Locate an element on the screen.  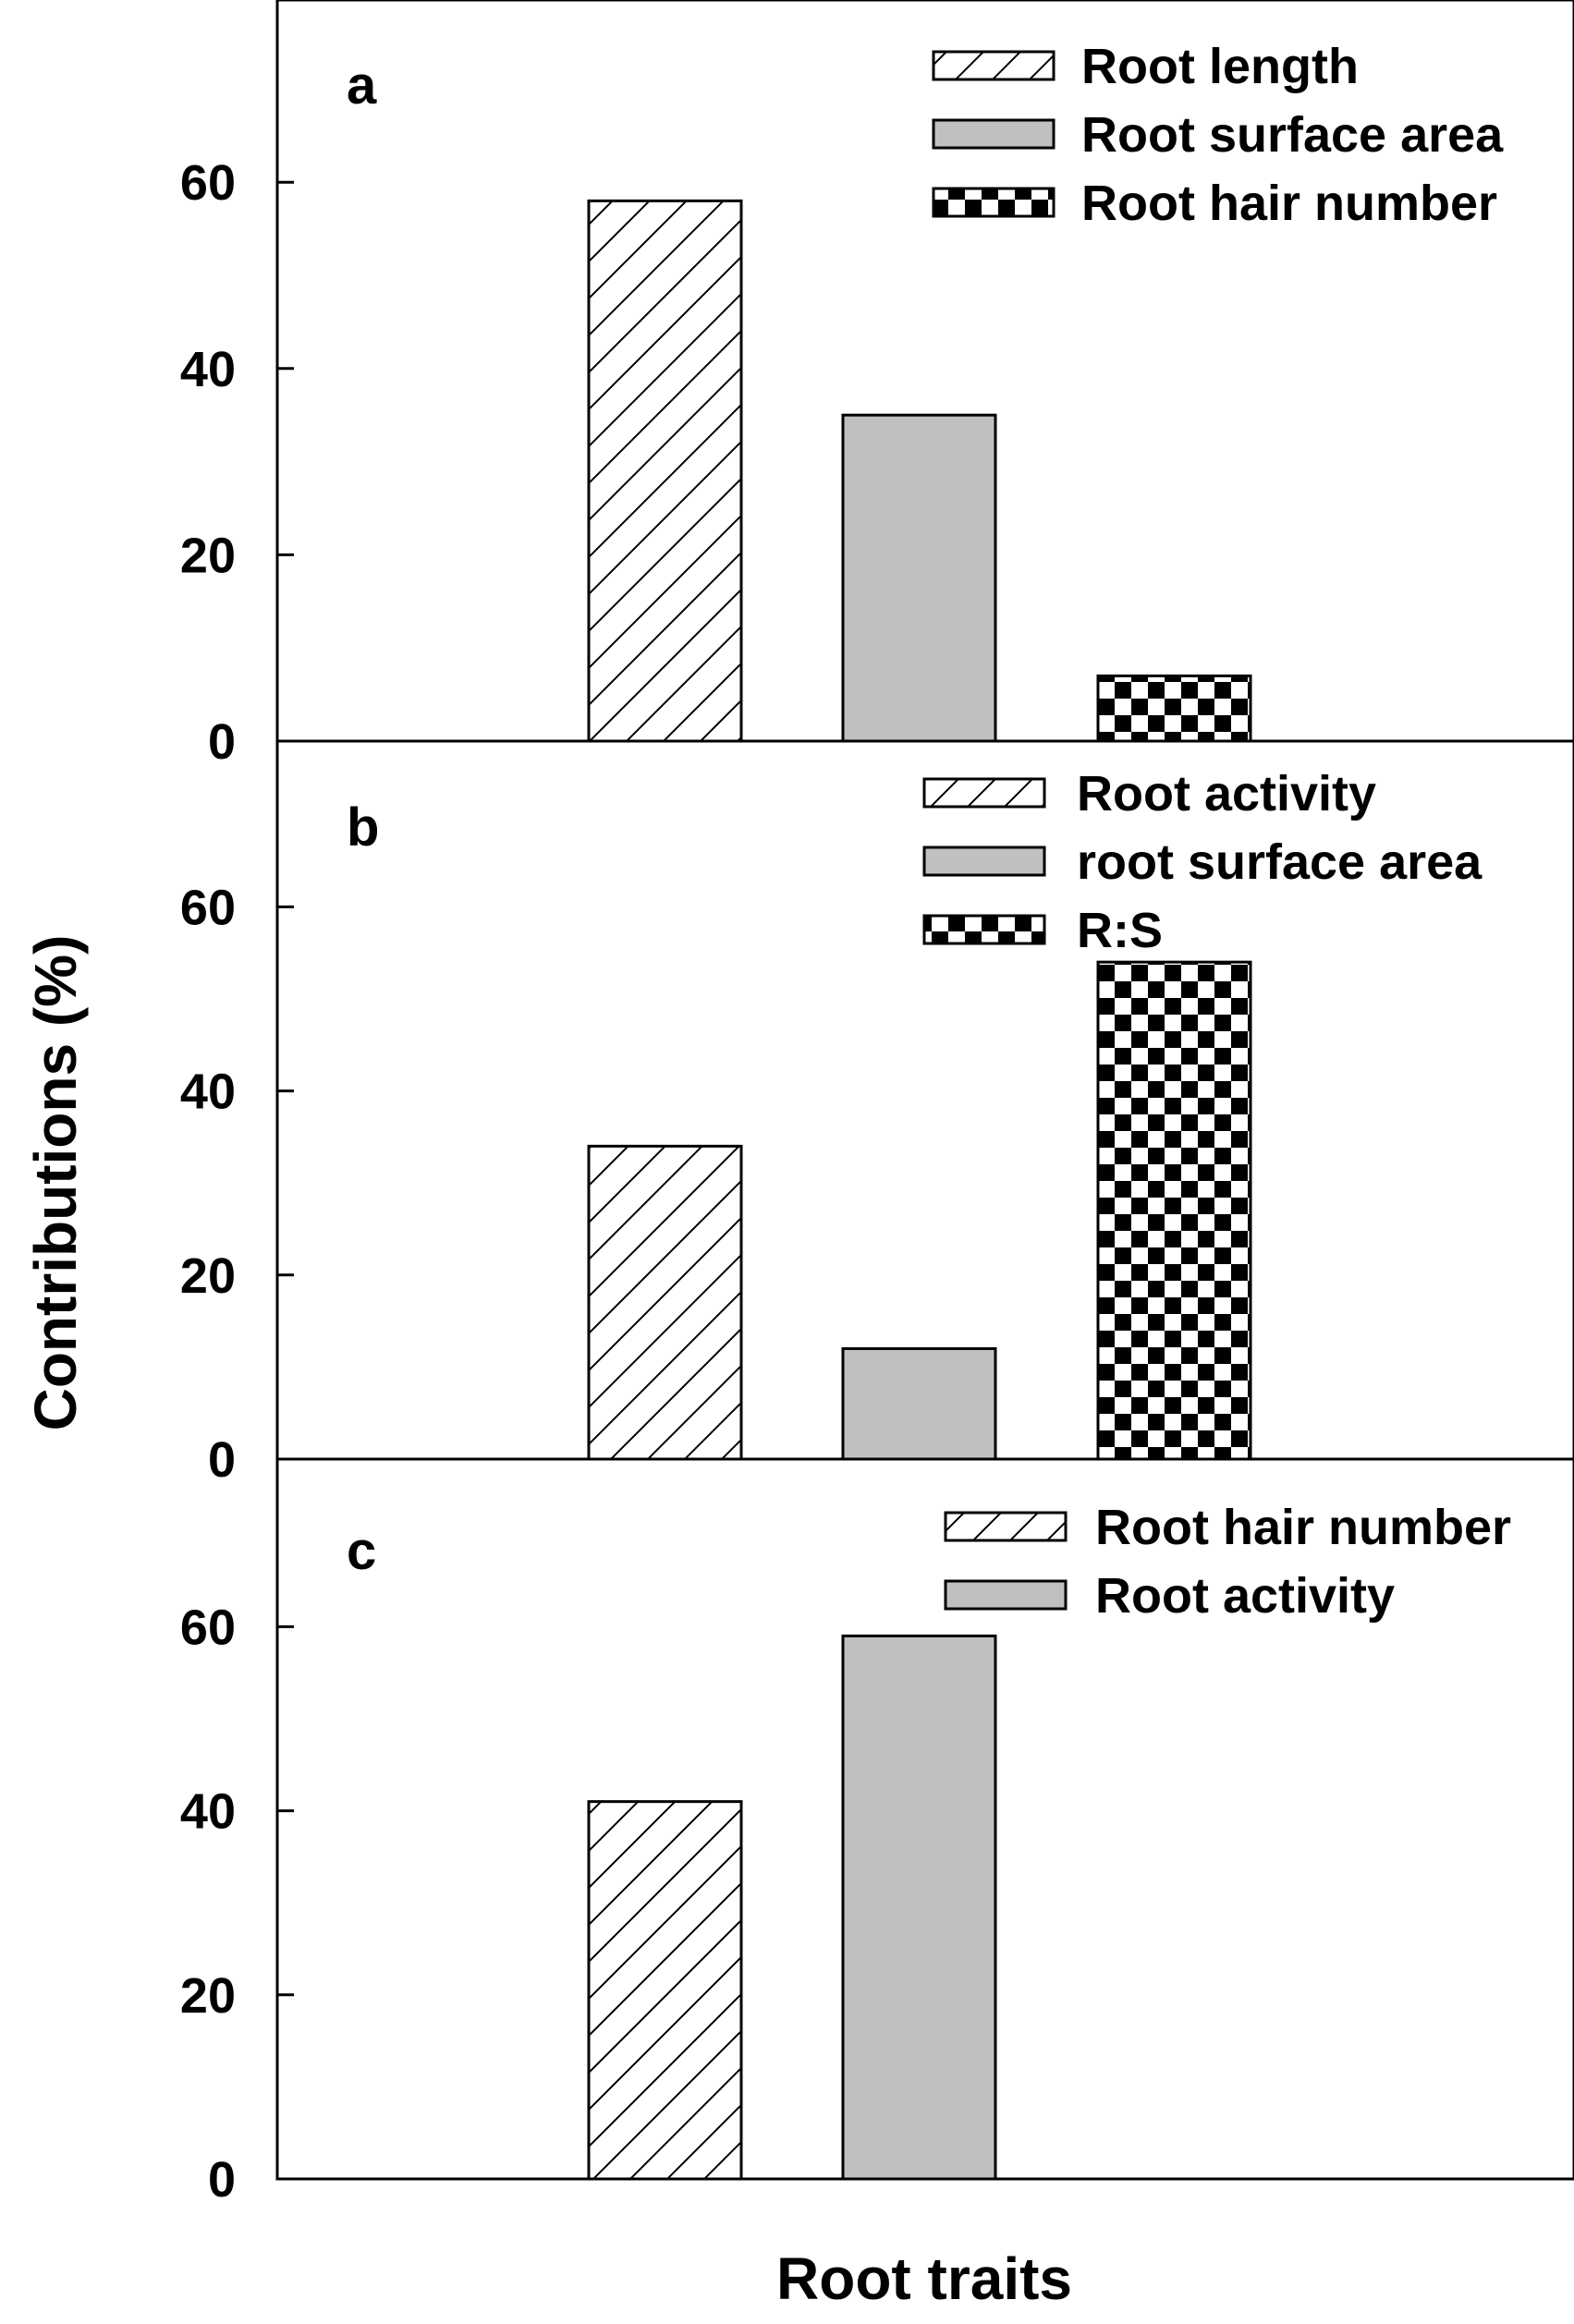
legend-a-label-2: Root surface area is located at coordinates (1292, 135).